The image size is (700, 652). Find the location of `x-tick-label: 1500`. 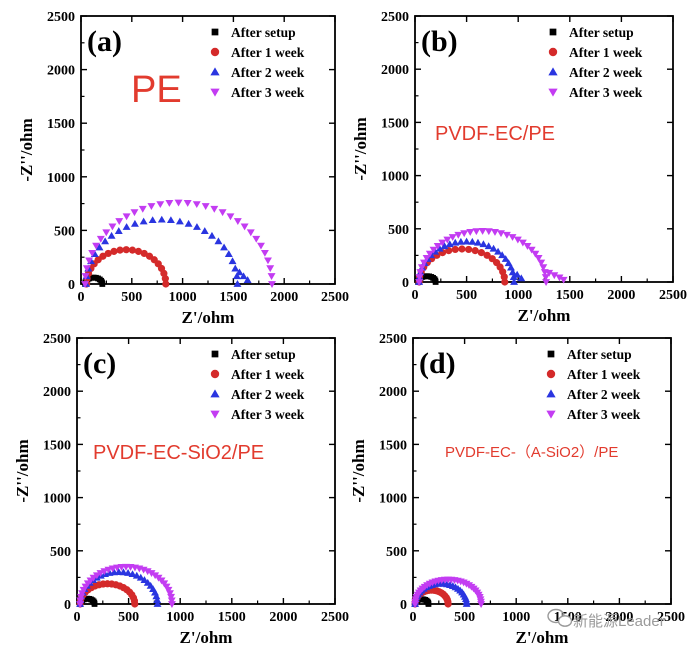

x-tick-label: 1500 is located at coordinates (233, 297).